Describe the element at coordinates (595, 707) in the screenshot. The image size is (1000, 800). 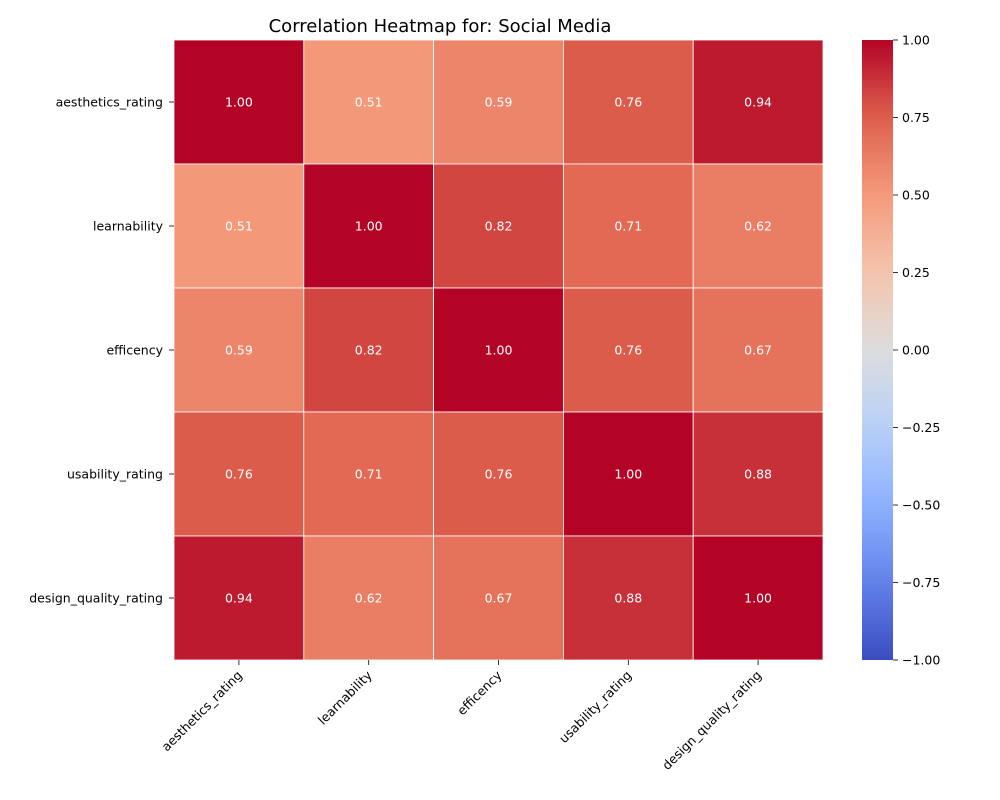
I see `x-tick-label: usability_rating` at that location.